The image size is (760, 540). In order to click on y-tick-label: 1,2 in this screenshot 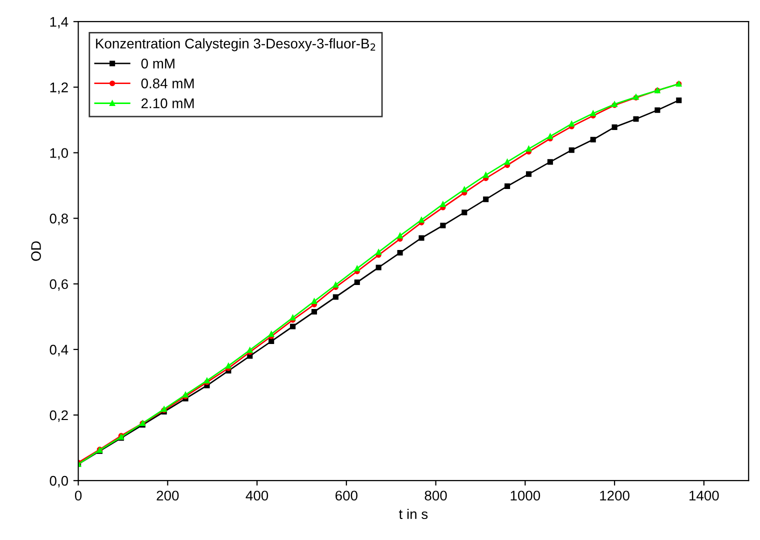, I will do `click(59, 88)`.